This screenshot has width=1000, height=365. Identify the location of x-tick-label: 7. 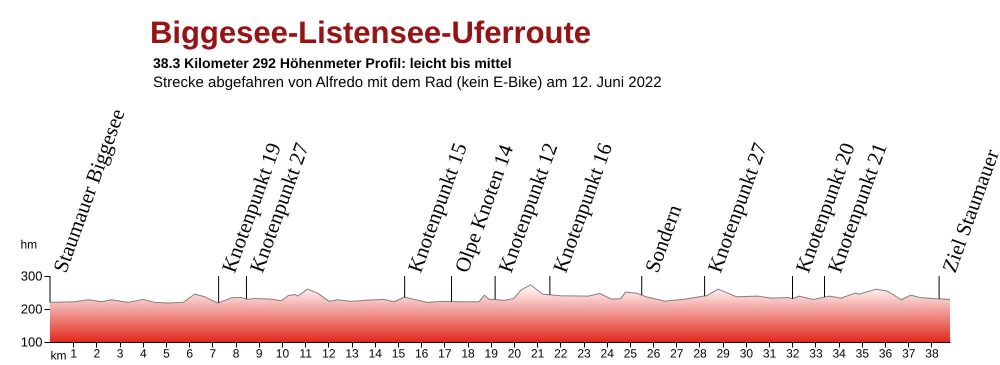
(213, 353).